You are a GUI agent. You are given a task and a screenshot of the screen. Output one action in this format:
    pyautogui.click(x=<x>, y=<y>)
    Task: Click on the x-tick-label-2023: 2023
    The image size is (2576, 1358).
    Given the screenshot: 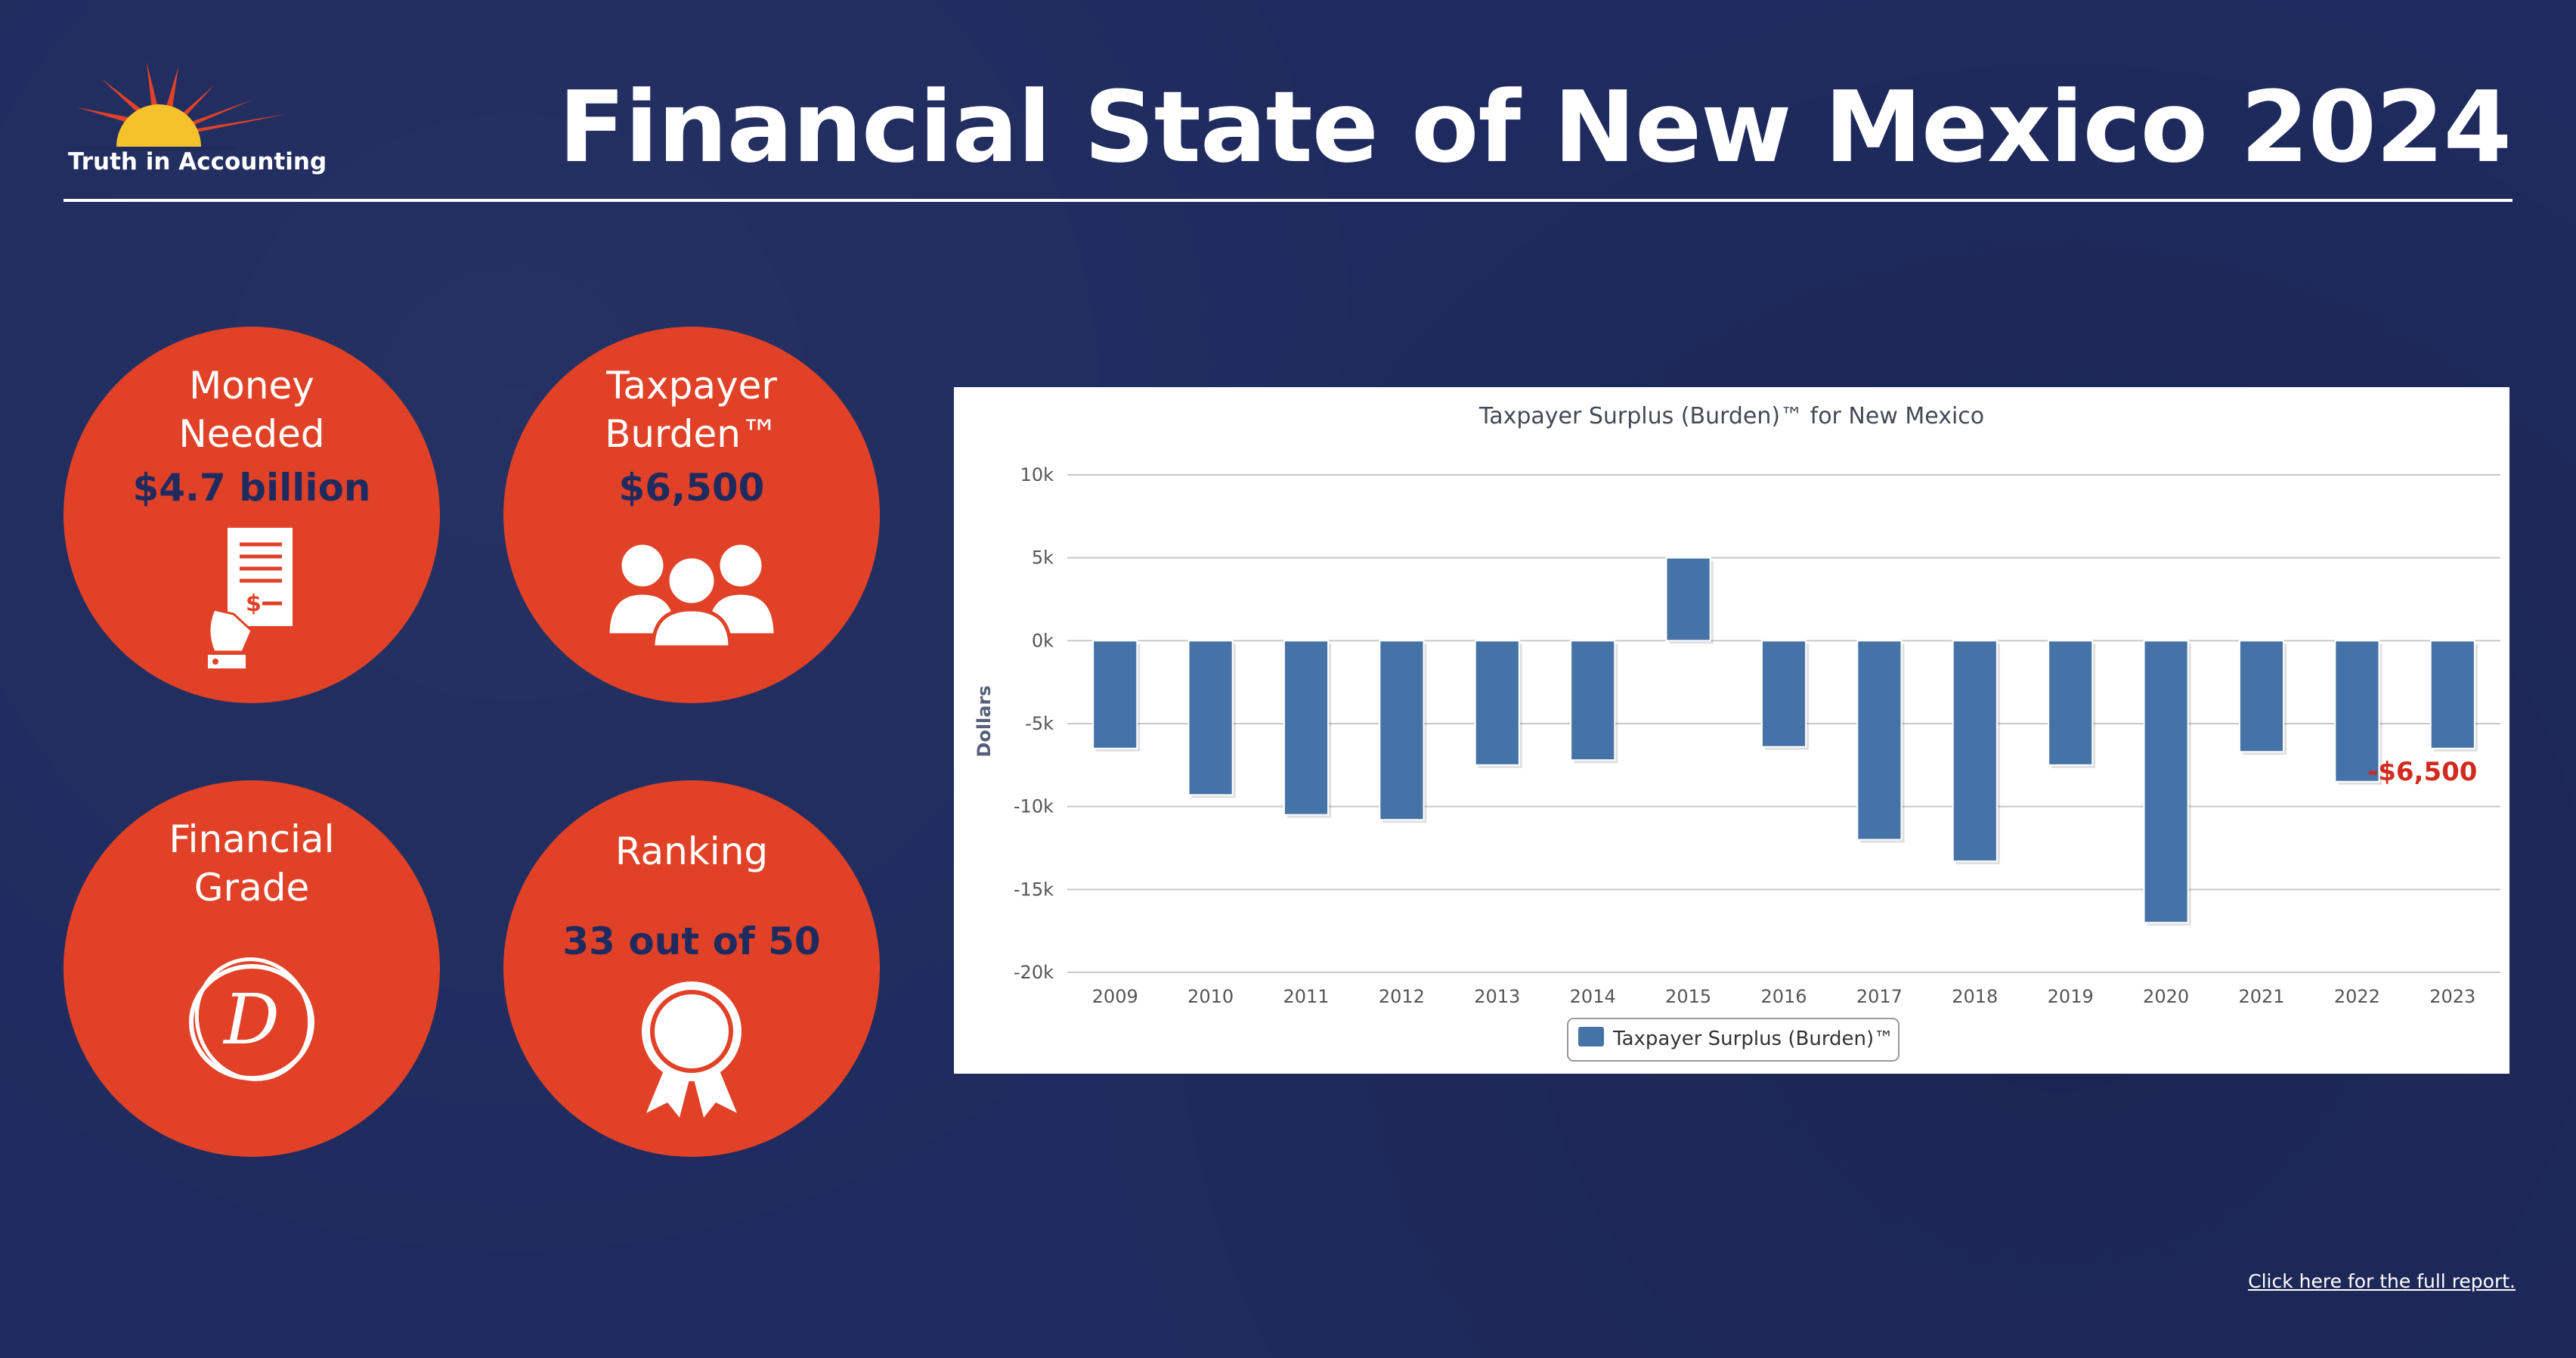 What is the action you would take?
    pyautogui.click(x=2452, y=996)
    